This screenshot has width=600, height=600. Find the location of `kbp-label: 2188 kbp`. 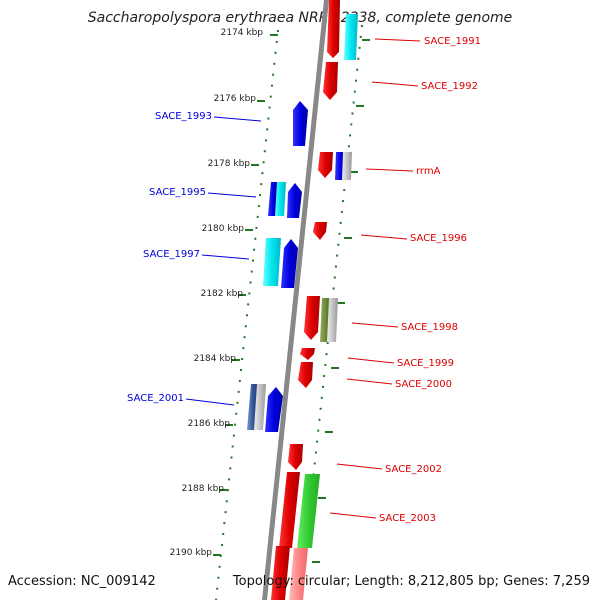

kbp-label: 2188 kbp is located at coordinates (203, 489).